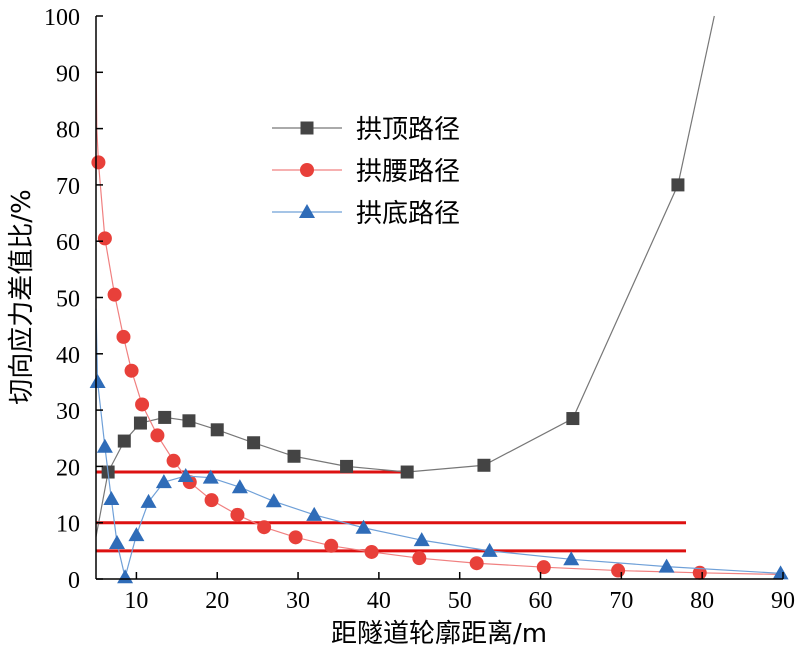 The image size is (800, 660). I want to click on legend-label: 拱顶路径, so click(408, 130).